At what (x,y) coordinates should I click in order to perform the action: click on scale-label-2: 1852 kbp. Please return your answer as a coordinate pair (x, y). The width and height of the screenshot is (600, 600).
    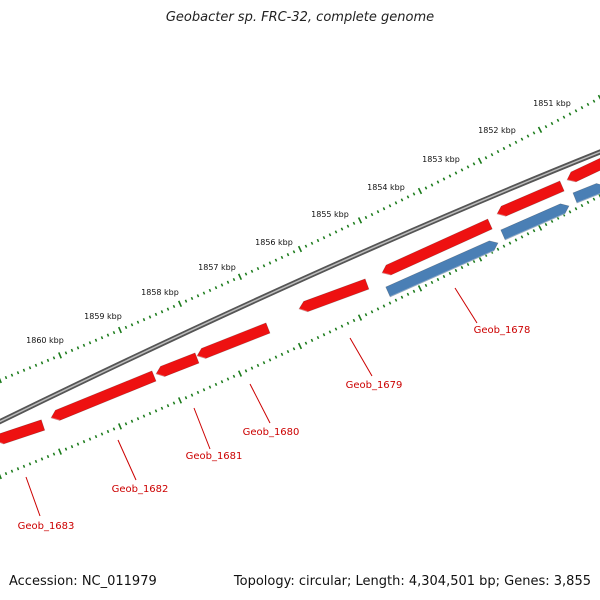
    Looking at the image, I should click on (497, 130).